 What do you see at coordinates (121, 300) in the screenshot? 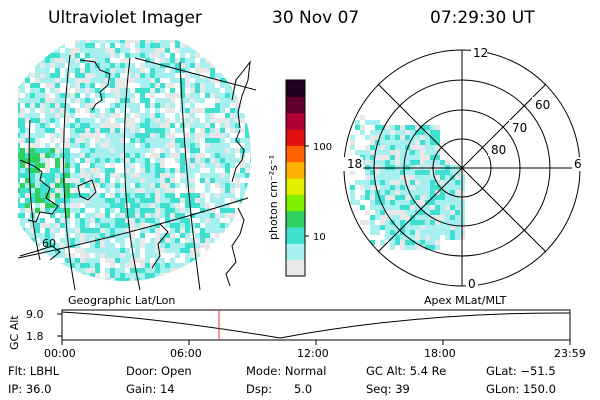
I see `geo-caption: Geographic Lat/Lon` at bounding box center [121, 300].